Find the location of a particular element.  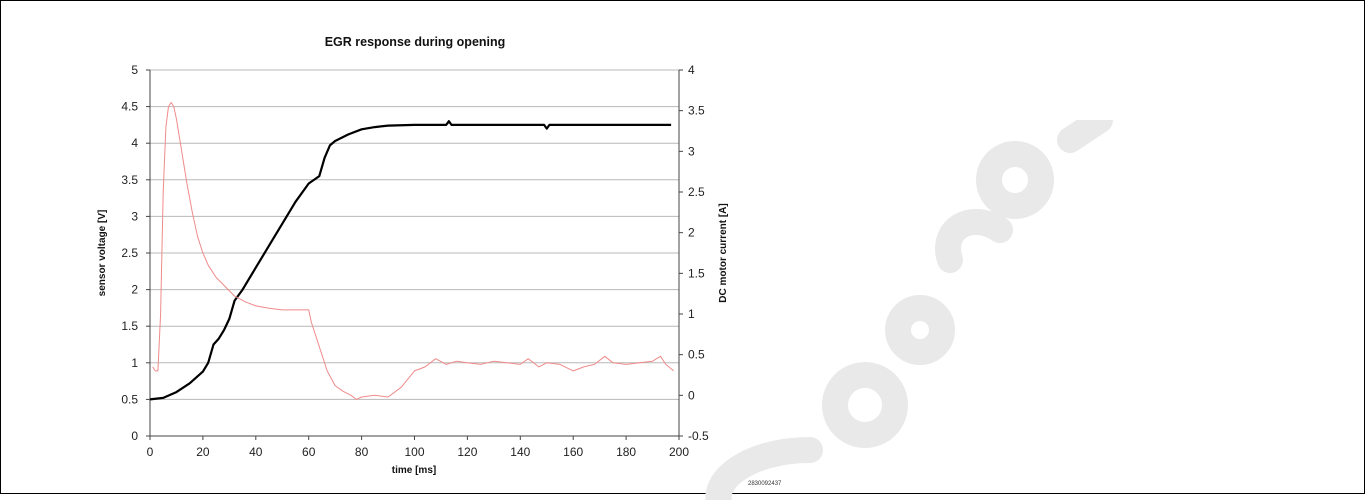

x-tick-label: 140 is located at coordinates (520, 452).